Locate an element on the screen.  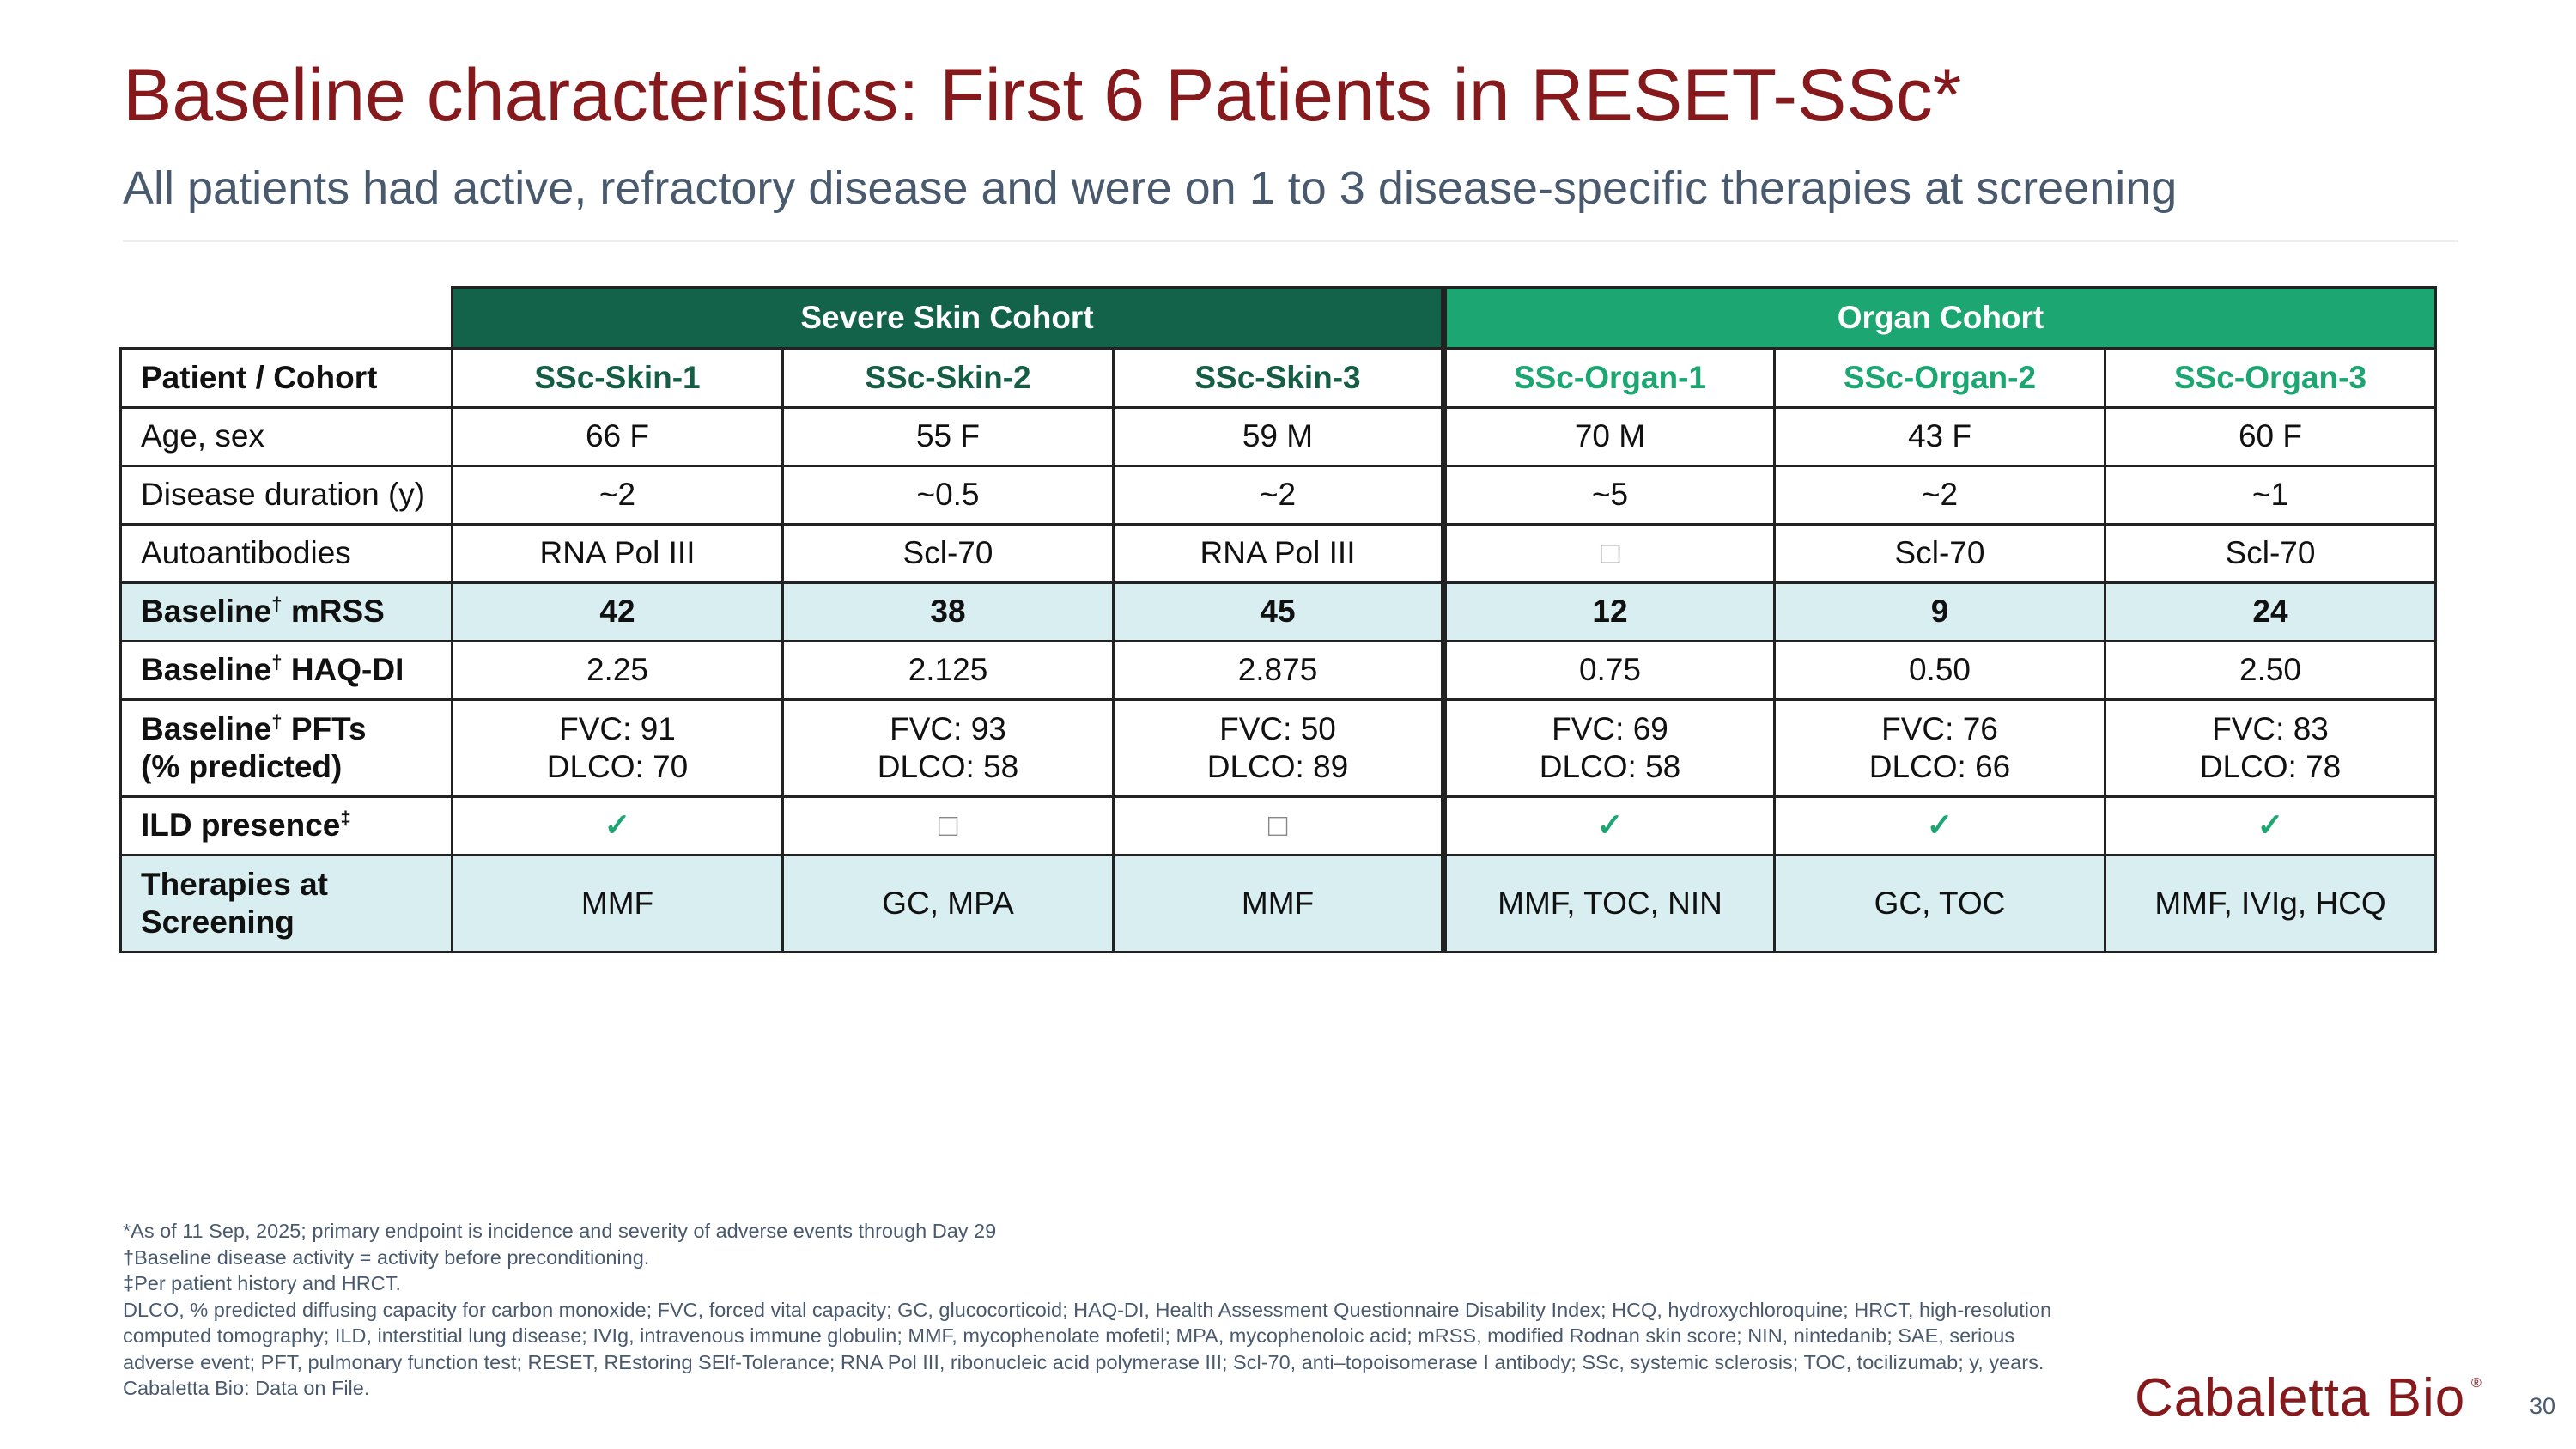
cell: ~0.5 is located at coordinates (948, 495).